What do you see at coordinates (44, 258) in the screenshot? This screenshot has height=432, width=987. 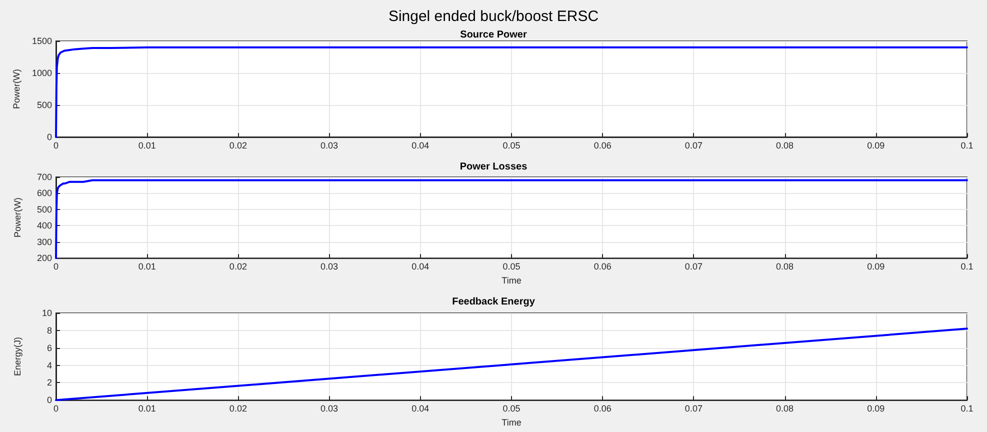 I see `y-tick-label: 200` at bounding box center [44, 258].